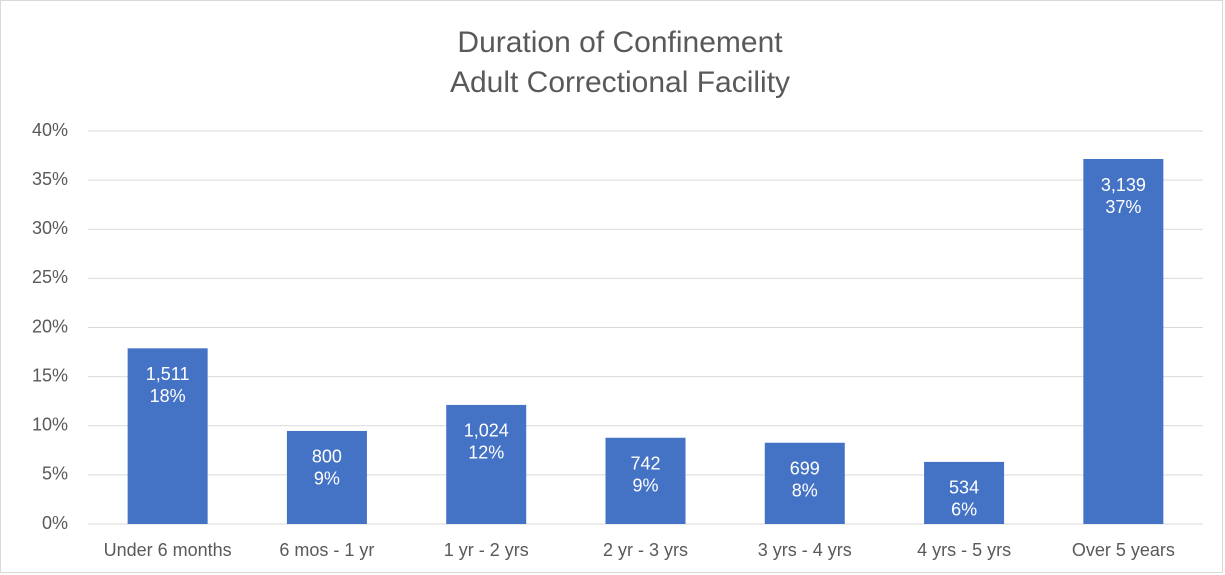 This screenshot has width=1225, height=575. I want to click on chart-subtitle: Adult Correctional Facility, so click(620, 82).